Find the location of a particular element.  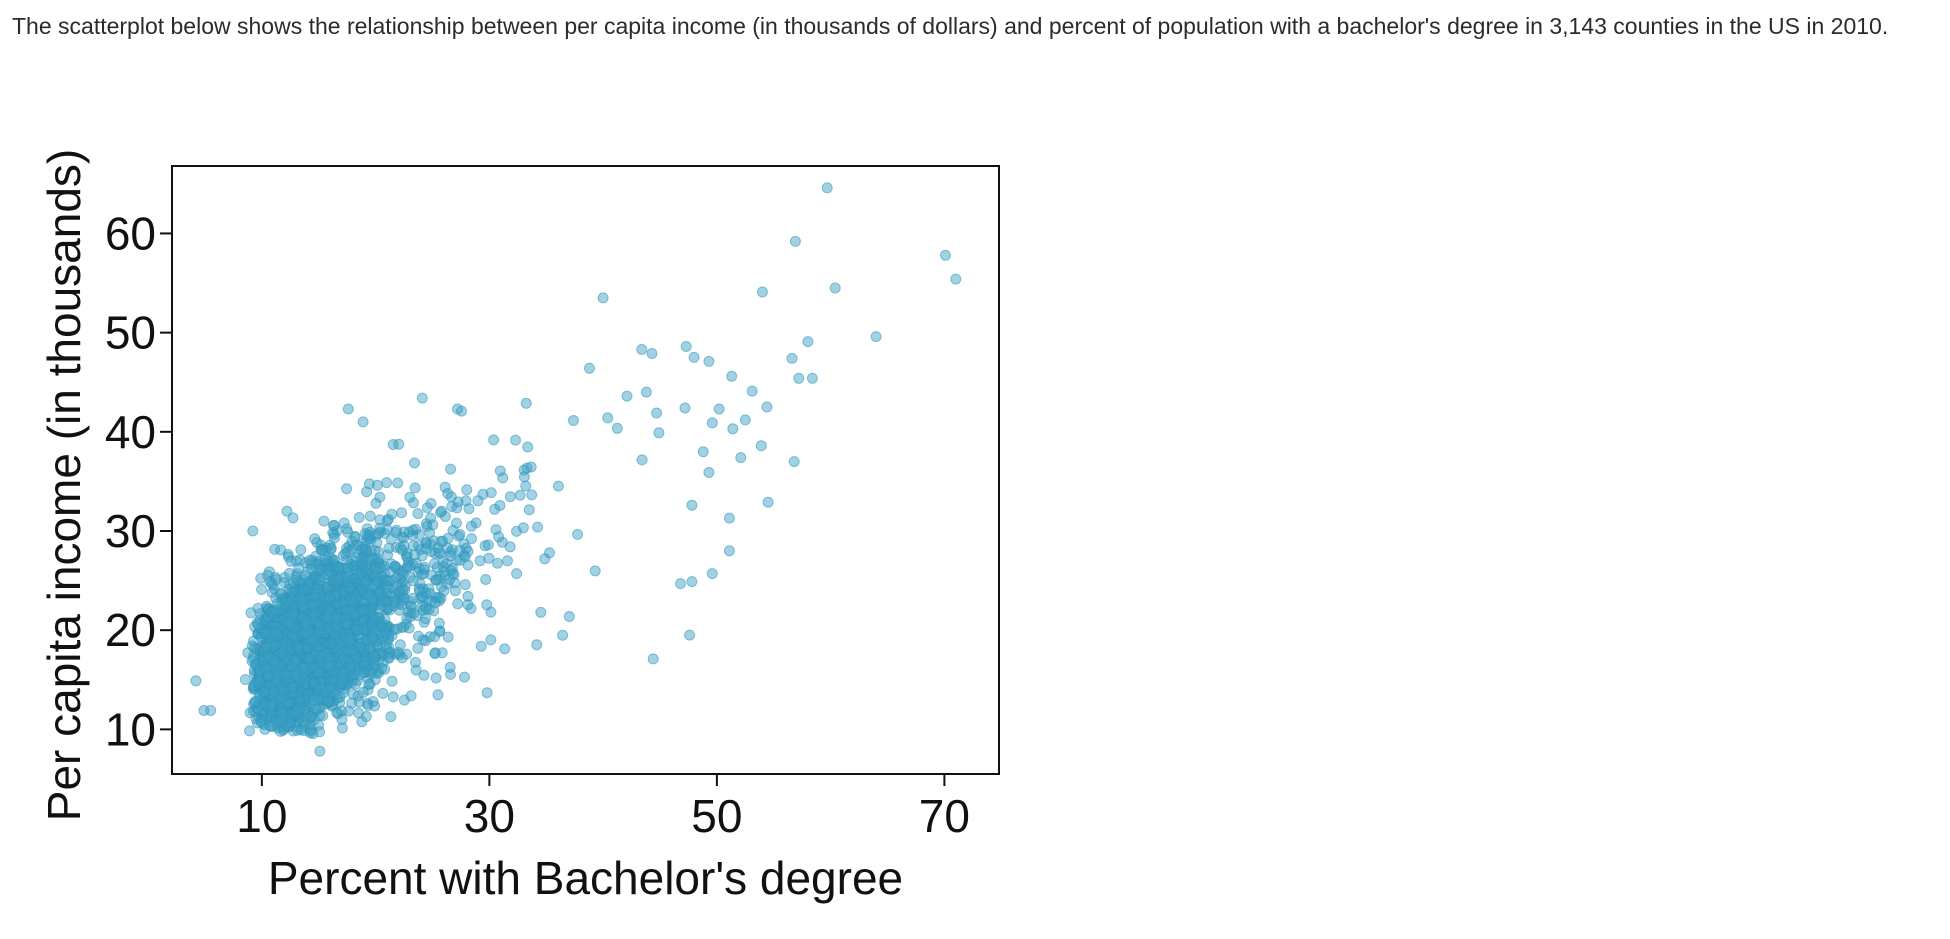

x-axis-ticks: 10 30 50 70 is located at coordinates (603, 808).